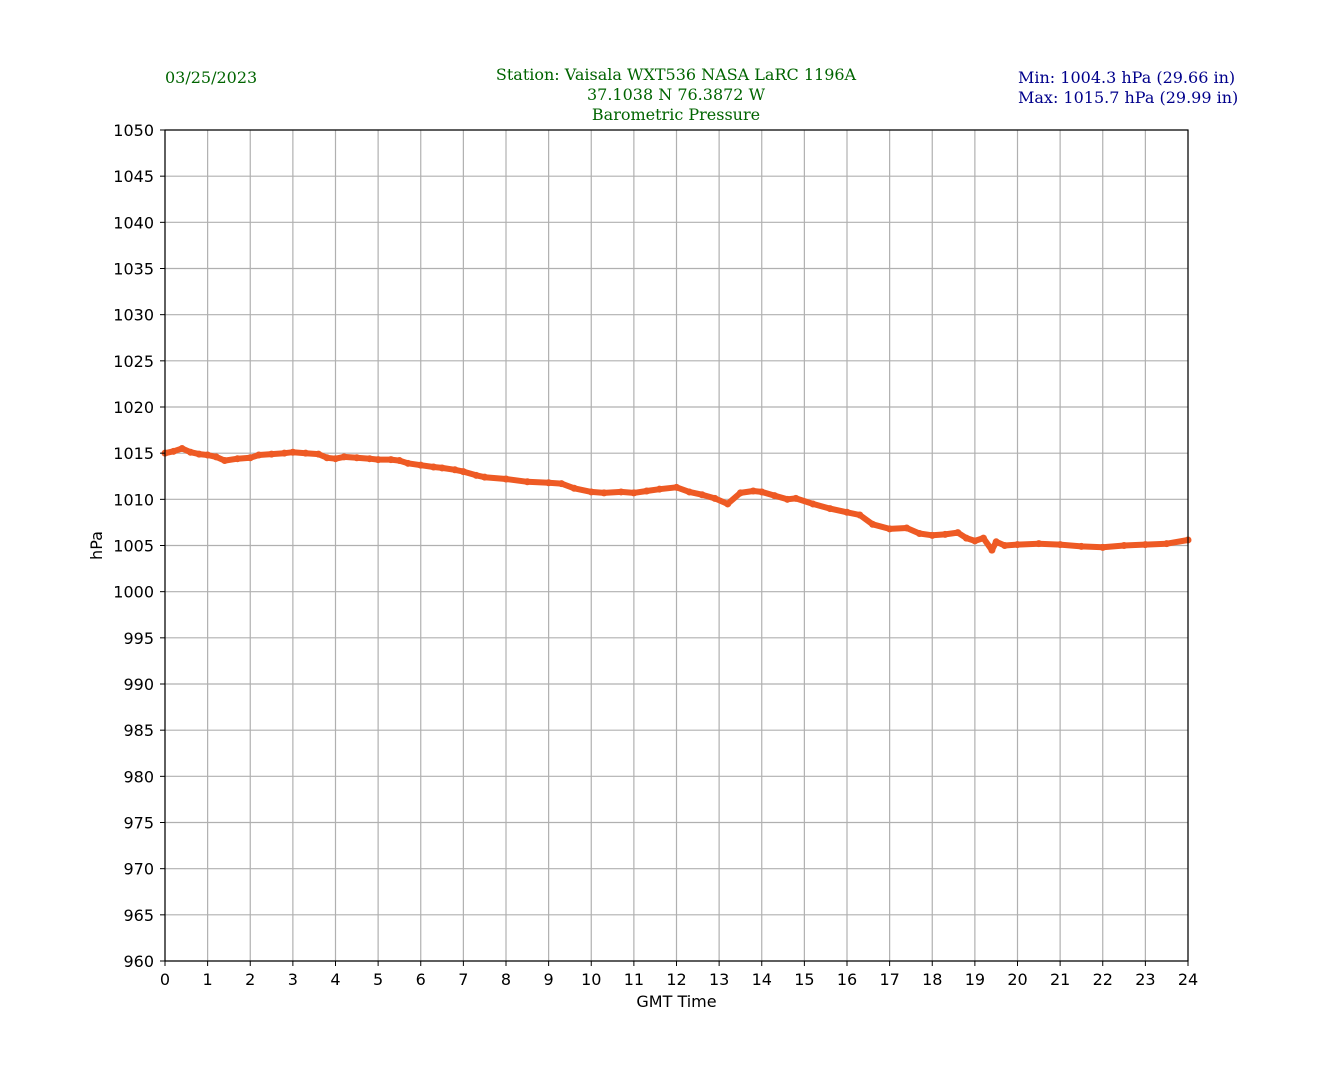 The height and width of the screenshot is (1080, 1320). Describe the element at coordinates (506, 979) in the screenshot. I see `x-tick-label: 8` at that location.